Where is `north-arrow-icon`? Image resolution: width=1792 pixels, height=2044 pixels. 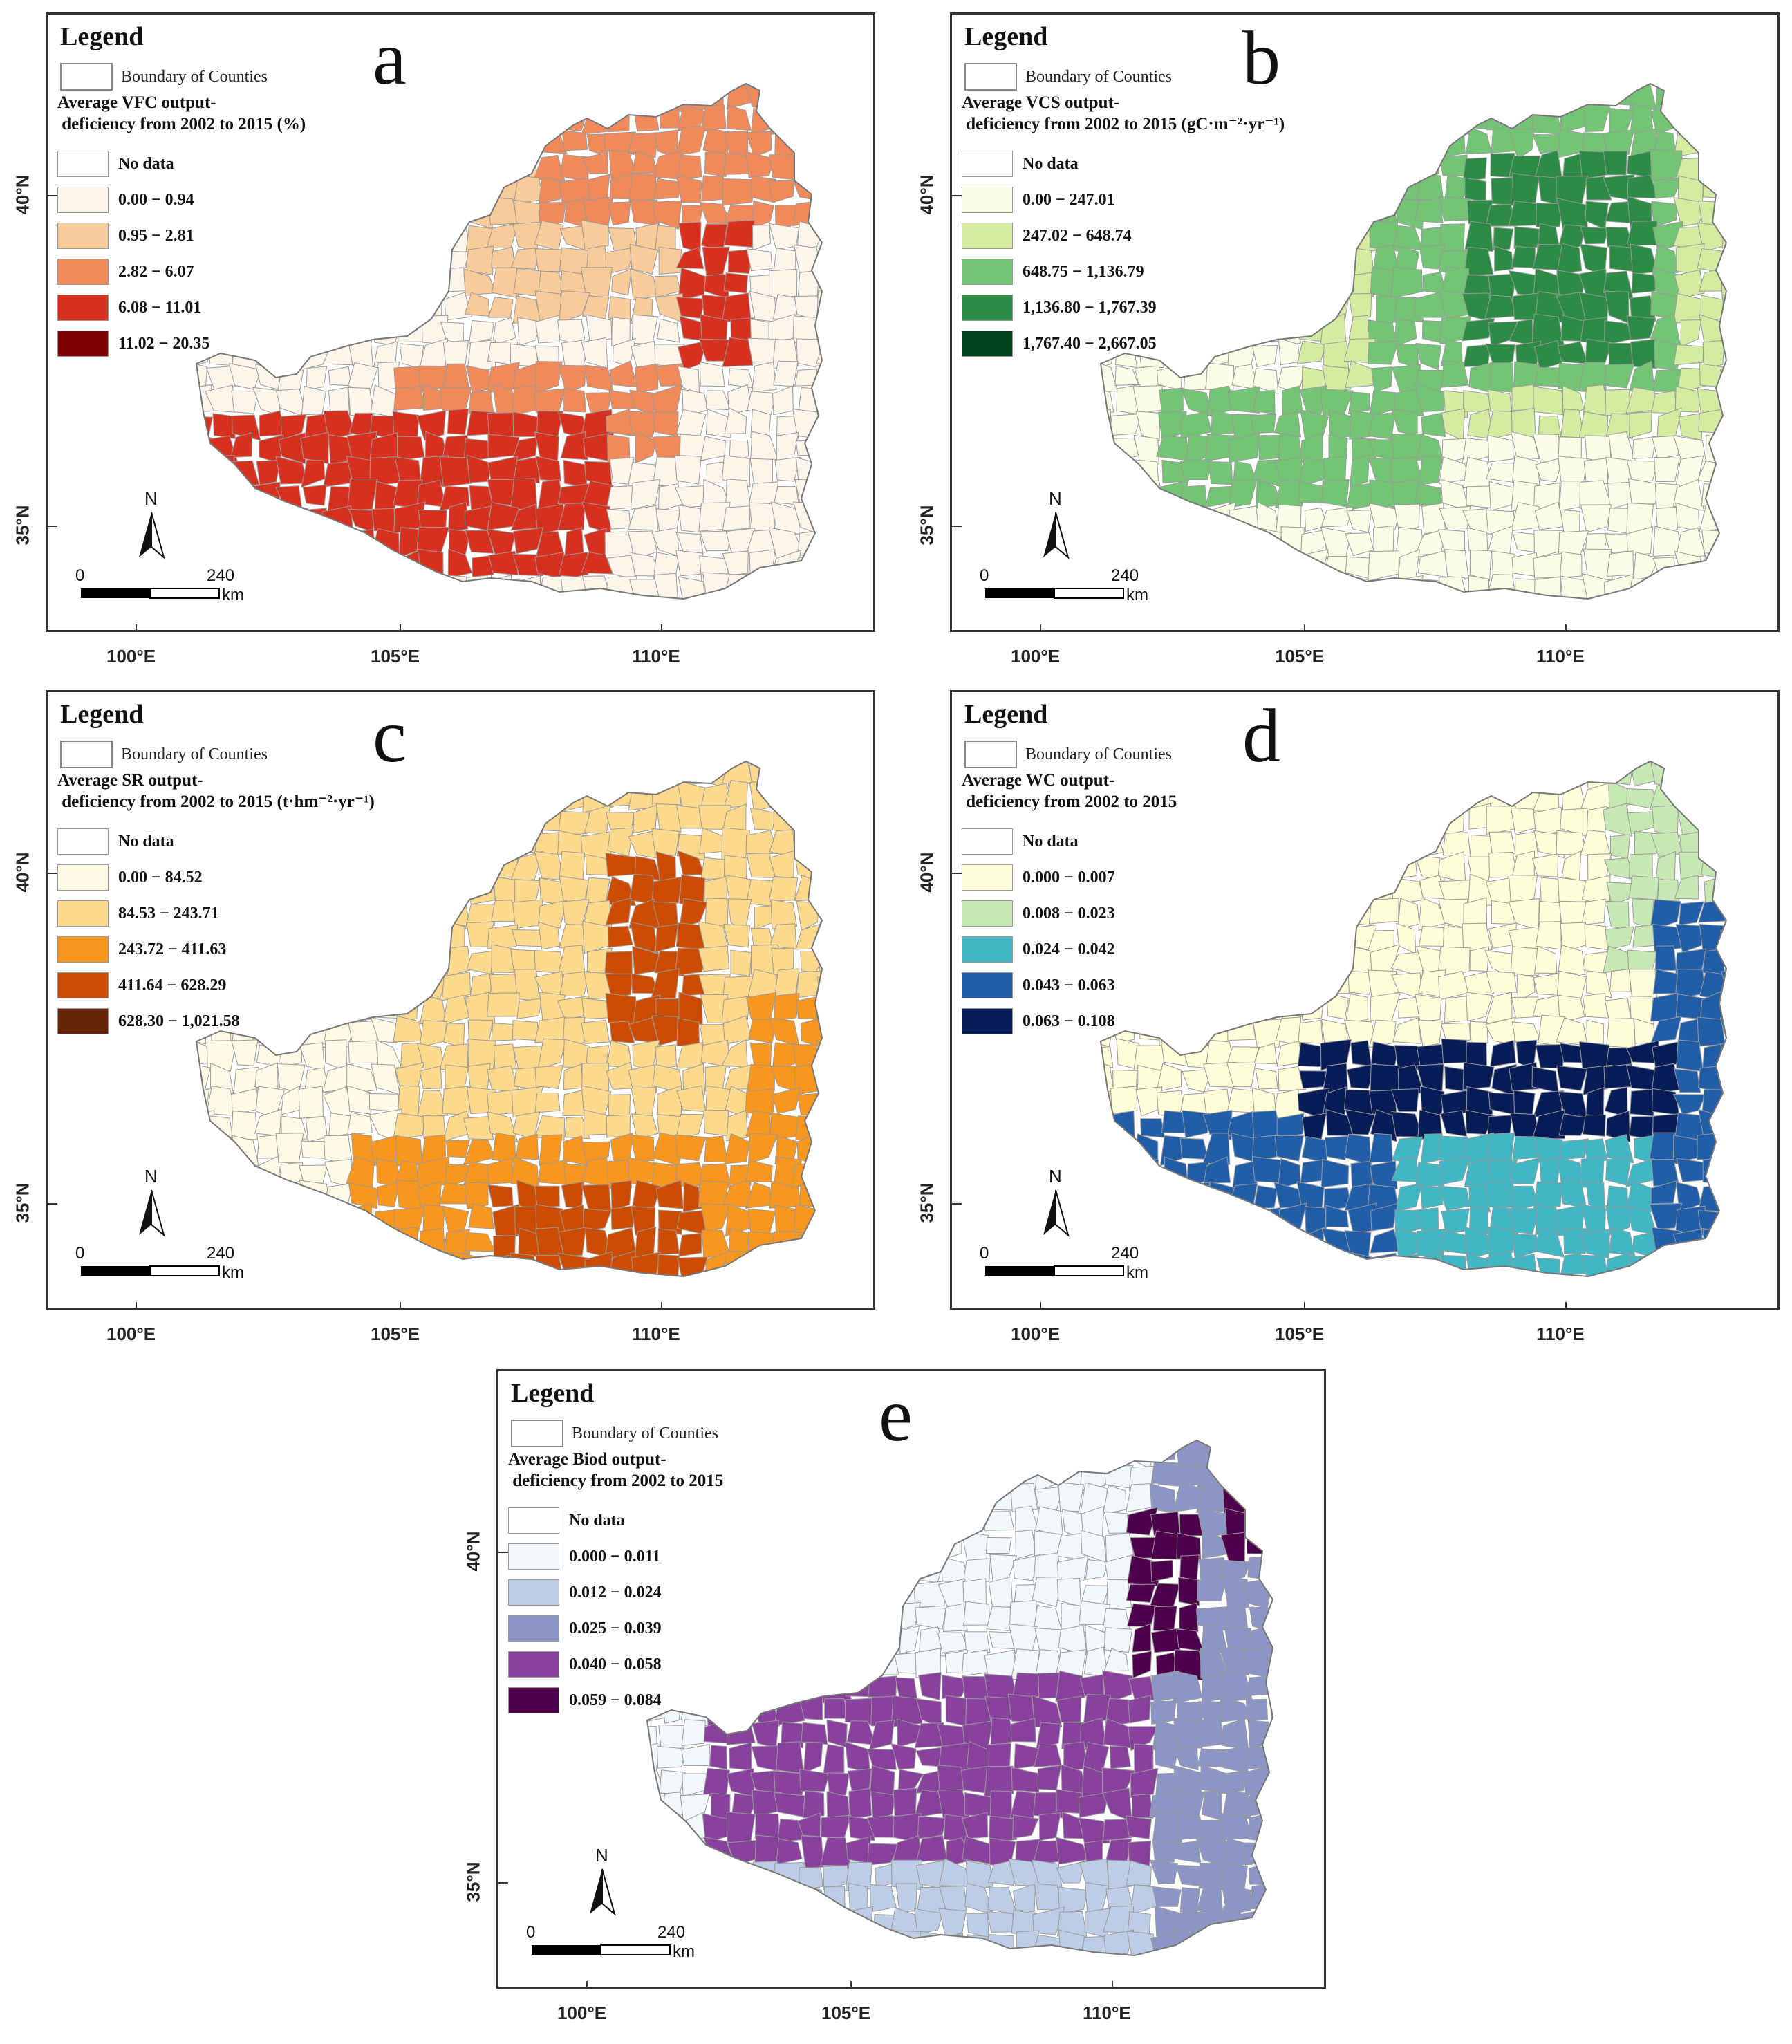
north-arrow-icon is located at coordinates (152, 1213).